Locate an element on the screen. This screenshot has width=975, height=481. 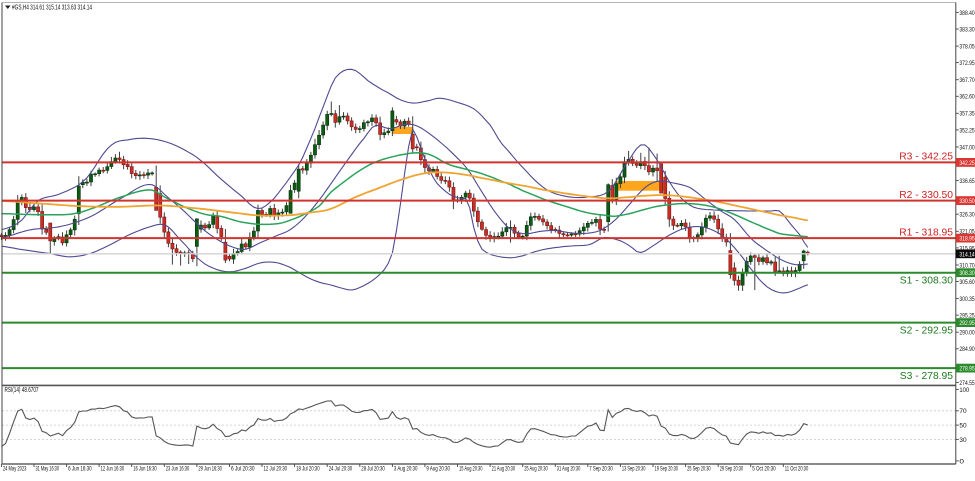
svg-text: 24 Jul 20:30 is located at coordinates (341, 469).